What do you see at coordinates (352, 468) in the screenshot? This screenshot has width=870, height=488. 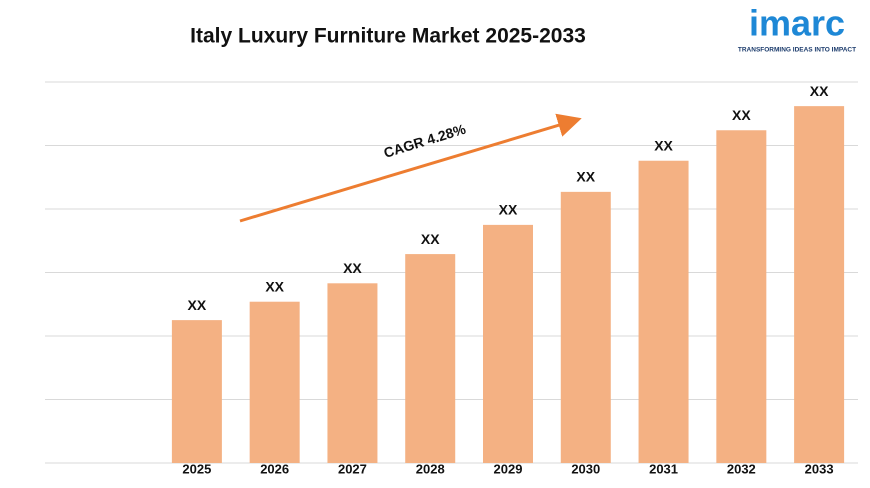 I see `x-tick-label: 2027` at bounding box center [352, 468].